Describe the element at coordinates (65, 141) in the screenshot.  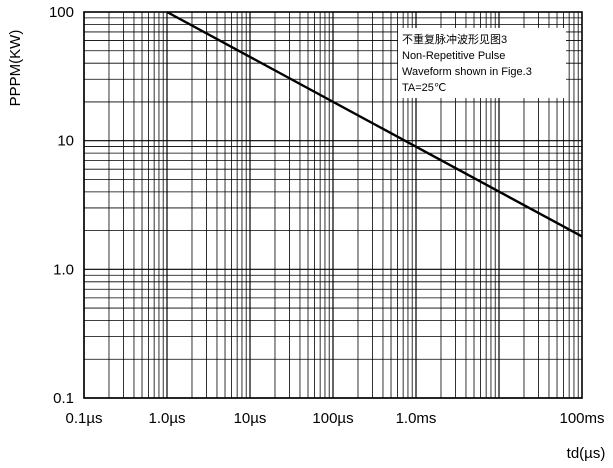
I see `y-tick-label: 10` at that location.